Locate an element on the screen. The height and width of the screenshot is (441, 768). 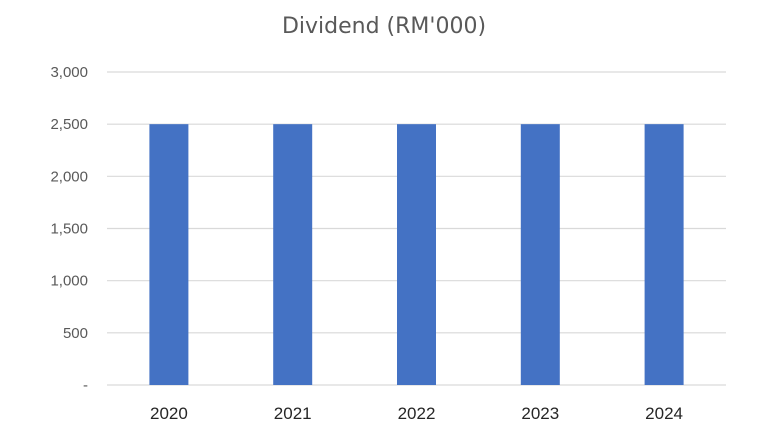
y-tick-label: 500 is located at coordinates (75, 333).